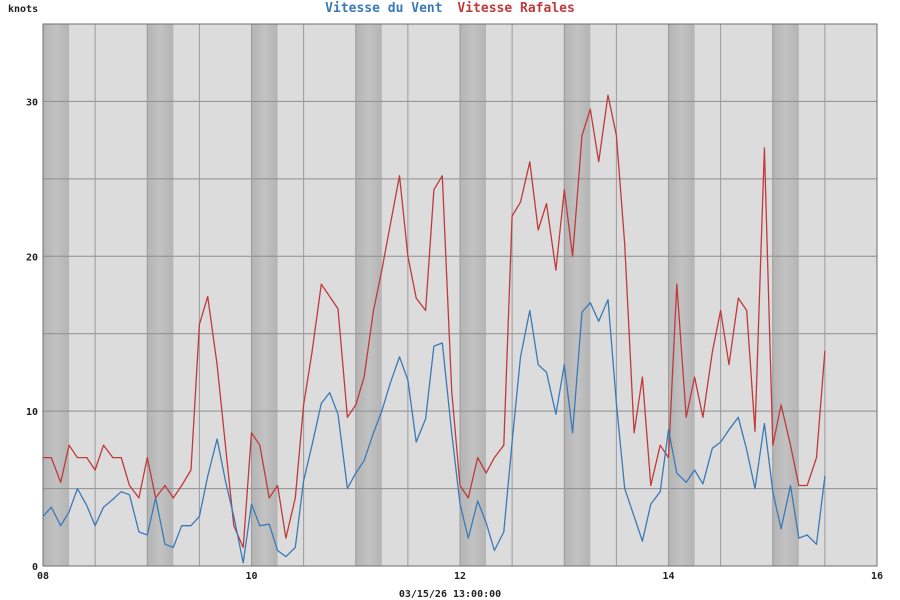  I want to click on x-tick-label: 14, so click(668, 576).